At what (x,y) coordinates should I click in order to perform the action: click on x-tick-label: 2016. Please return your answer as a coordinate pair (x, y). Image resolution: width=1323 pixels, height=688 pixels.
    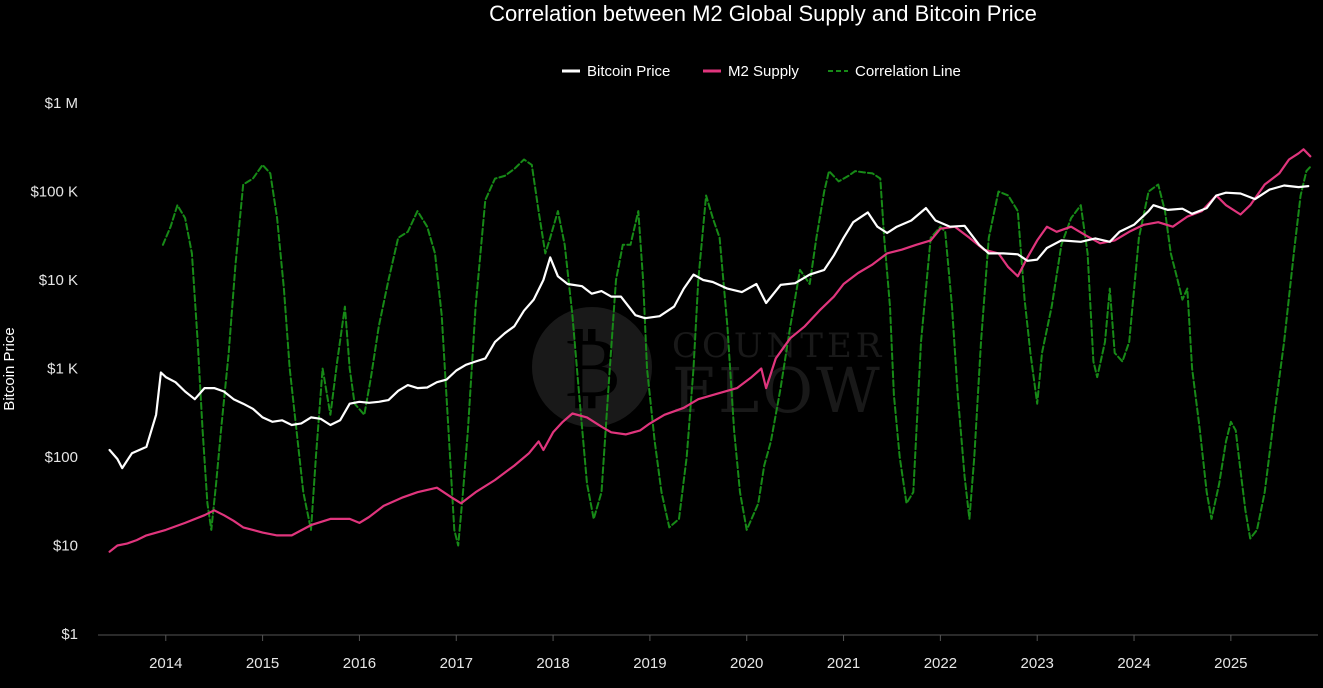
    Looking at the image, I should click on (359, 663).